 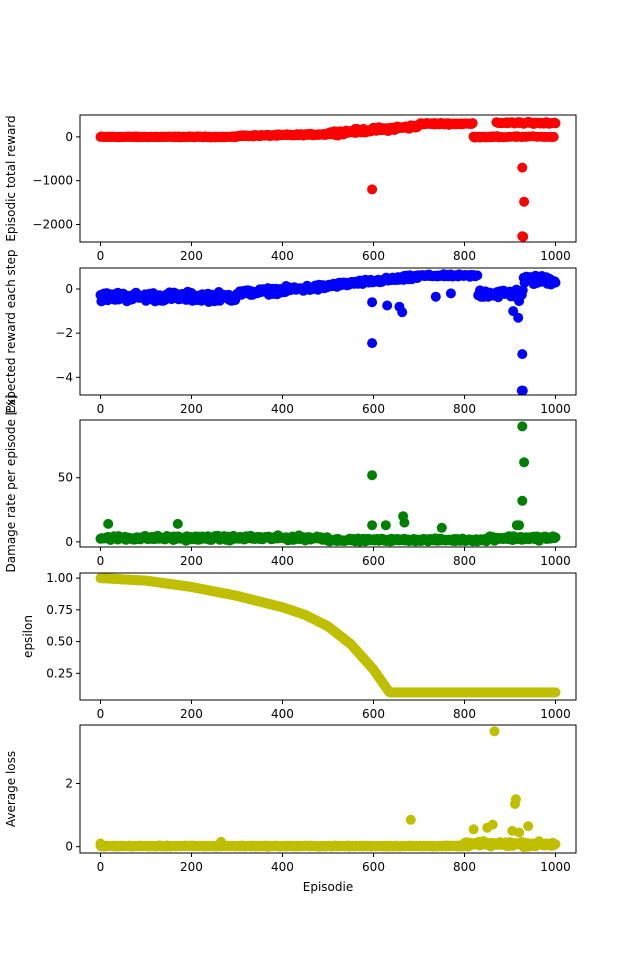 What do you see at coordinates (64, 377) in the screenshot?
I see `y-tick-label: −4` at bounding box center [64, 377].